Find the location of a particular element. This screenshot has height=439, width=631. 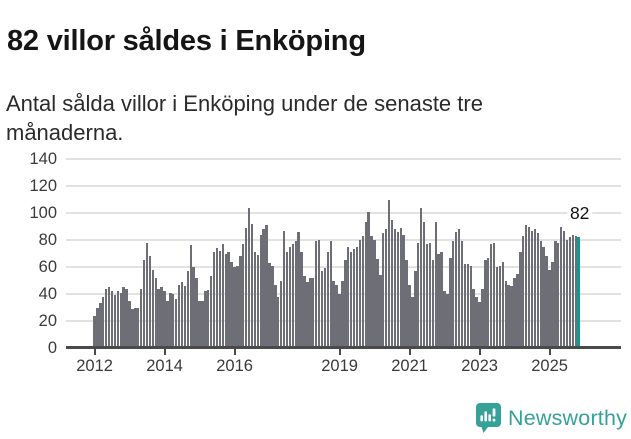

newsworthy-logo: Newsworthy is located at coordinates (551, 418).